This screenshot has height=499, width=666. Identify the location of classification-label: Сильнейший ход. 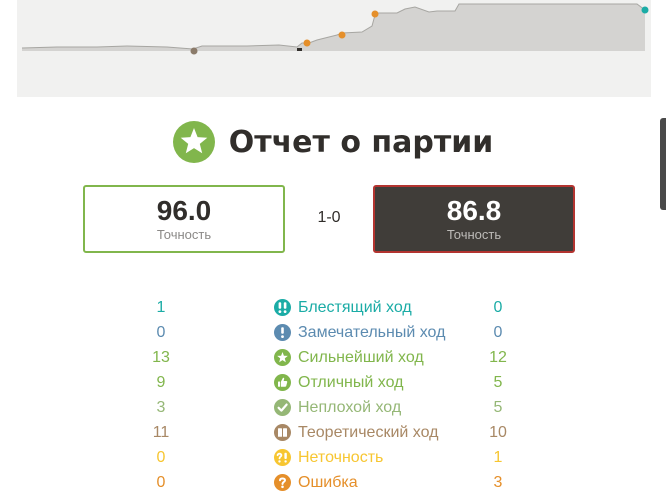
(361, 357).